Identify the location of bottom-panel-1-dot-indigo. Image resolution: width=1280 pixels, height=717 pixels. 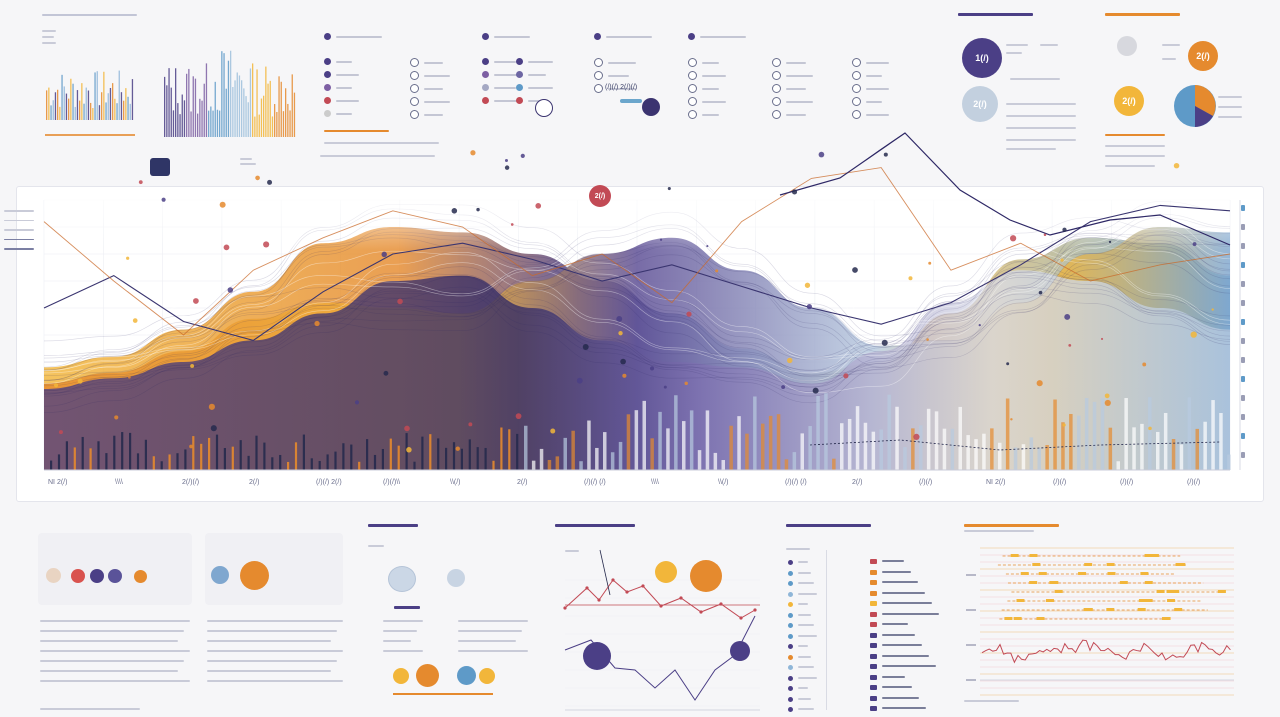
(115, 576).